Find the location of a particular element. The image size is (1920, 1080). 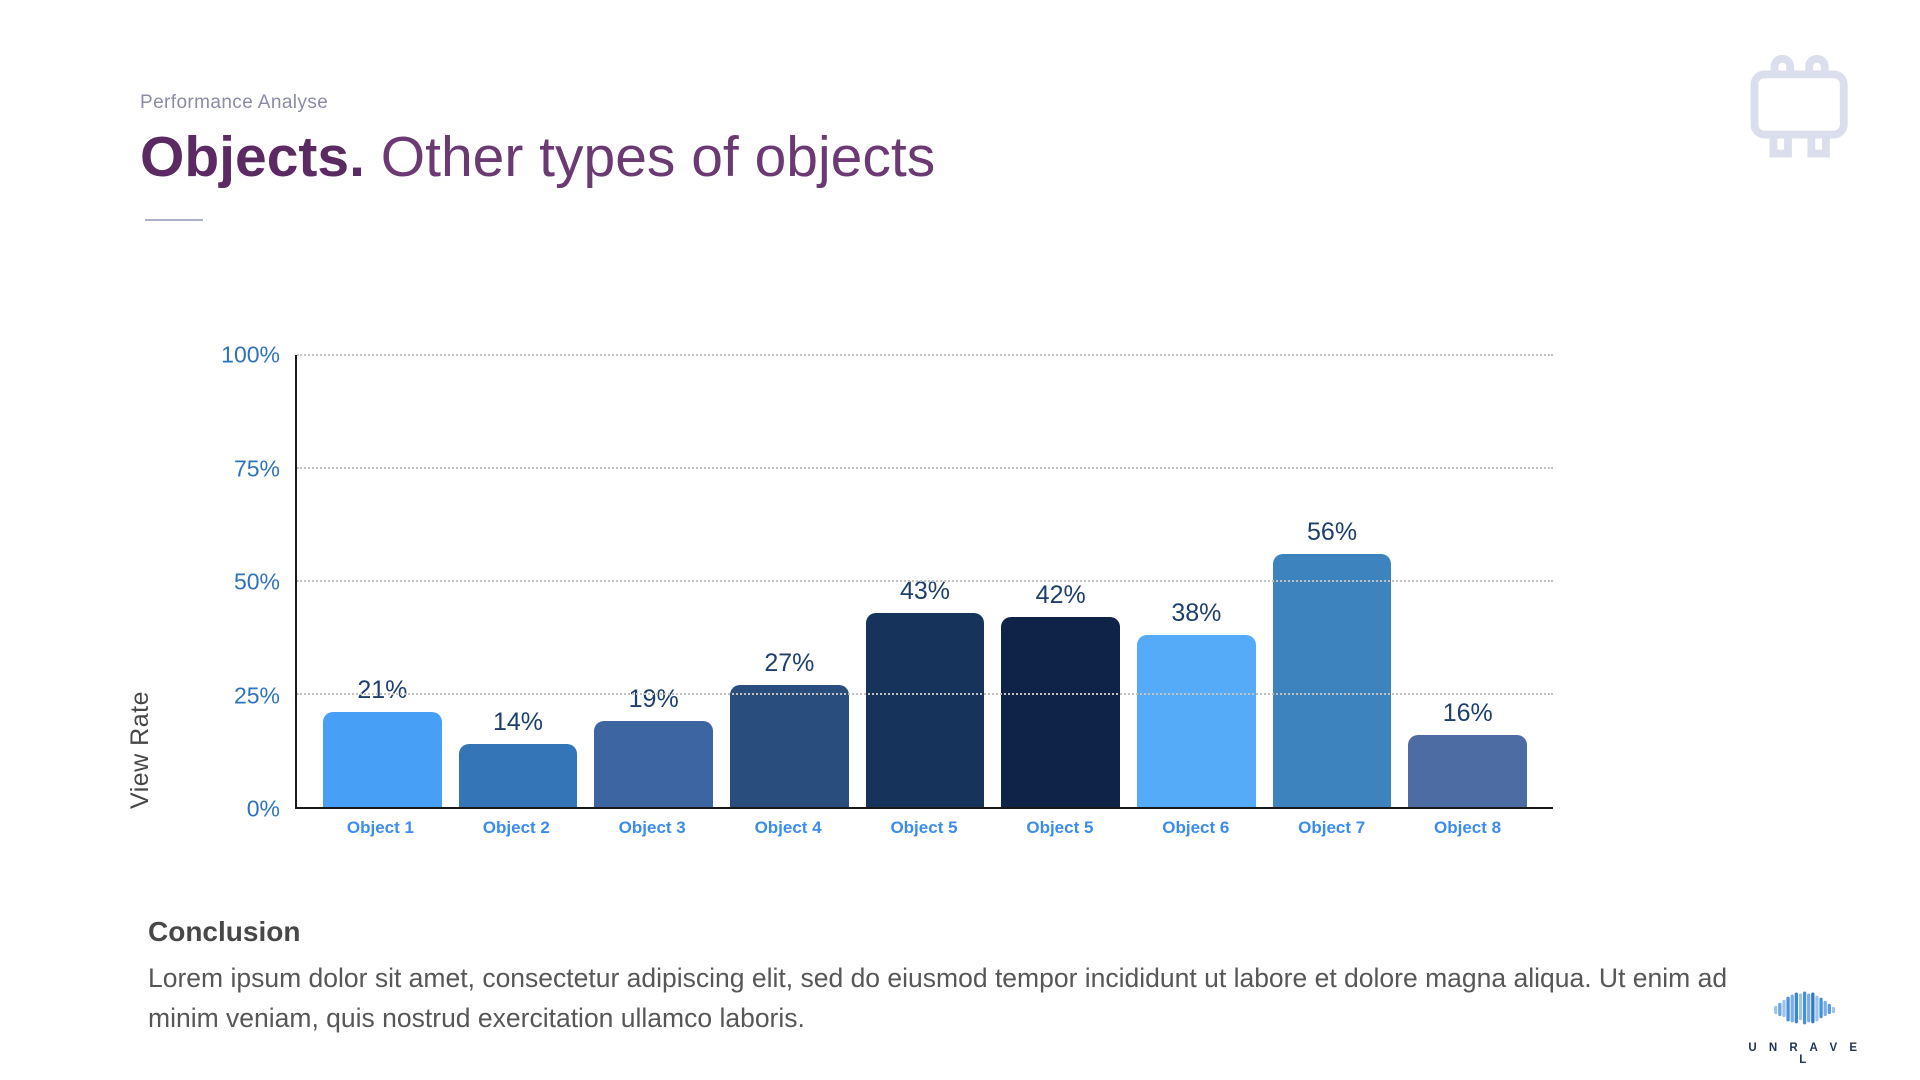

bar-value-label: 21% is located at coordinates (382, 690).